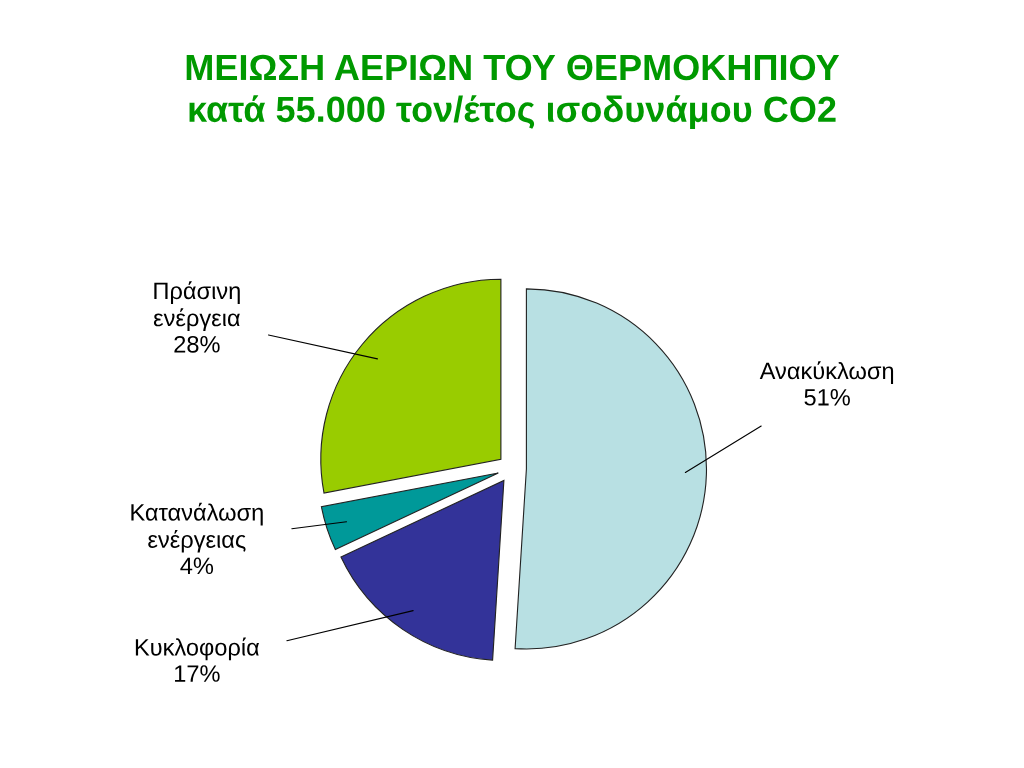  What do you see at coordinates (197, 649) in the screenshot?
I see `slice-label: Κυκλοφορία` at bounding box center [197, 649].